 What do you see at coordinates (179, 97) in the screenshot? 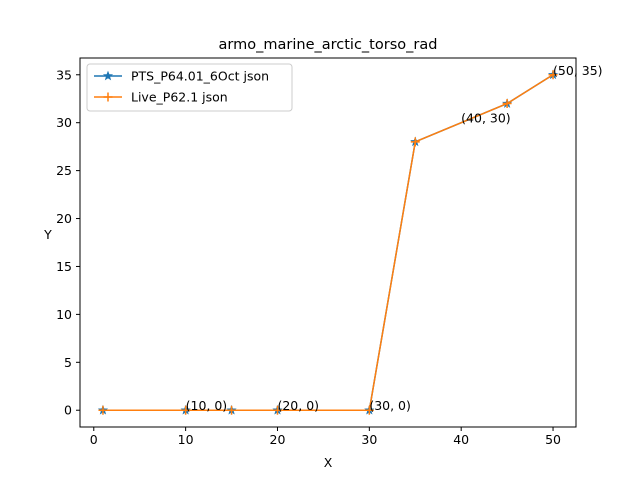
I see `legend-label-2: Live_P62.1 json` at bounding box center [179, 97].